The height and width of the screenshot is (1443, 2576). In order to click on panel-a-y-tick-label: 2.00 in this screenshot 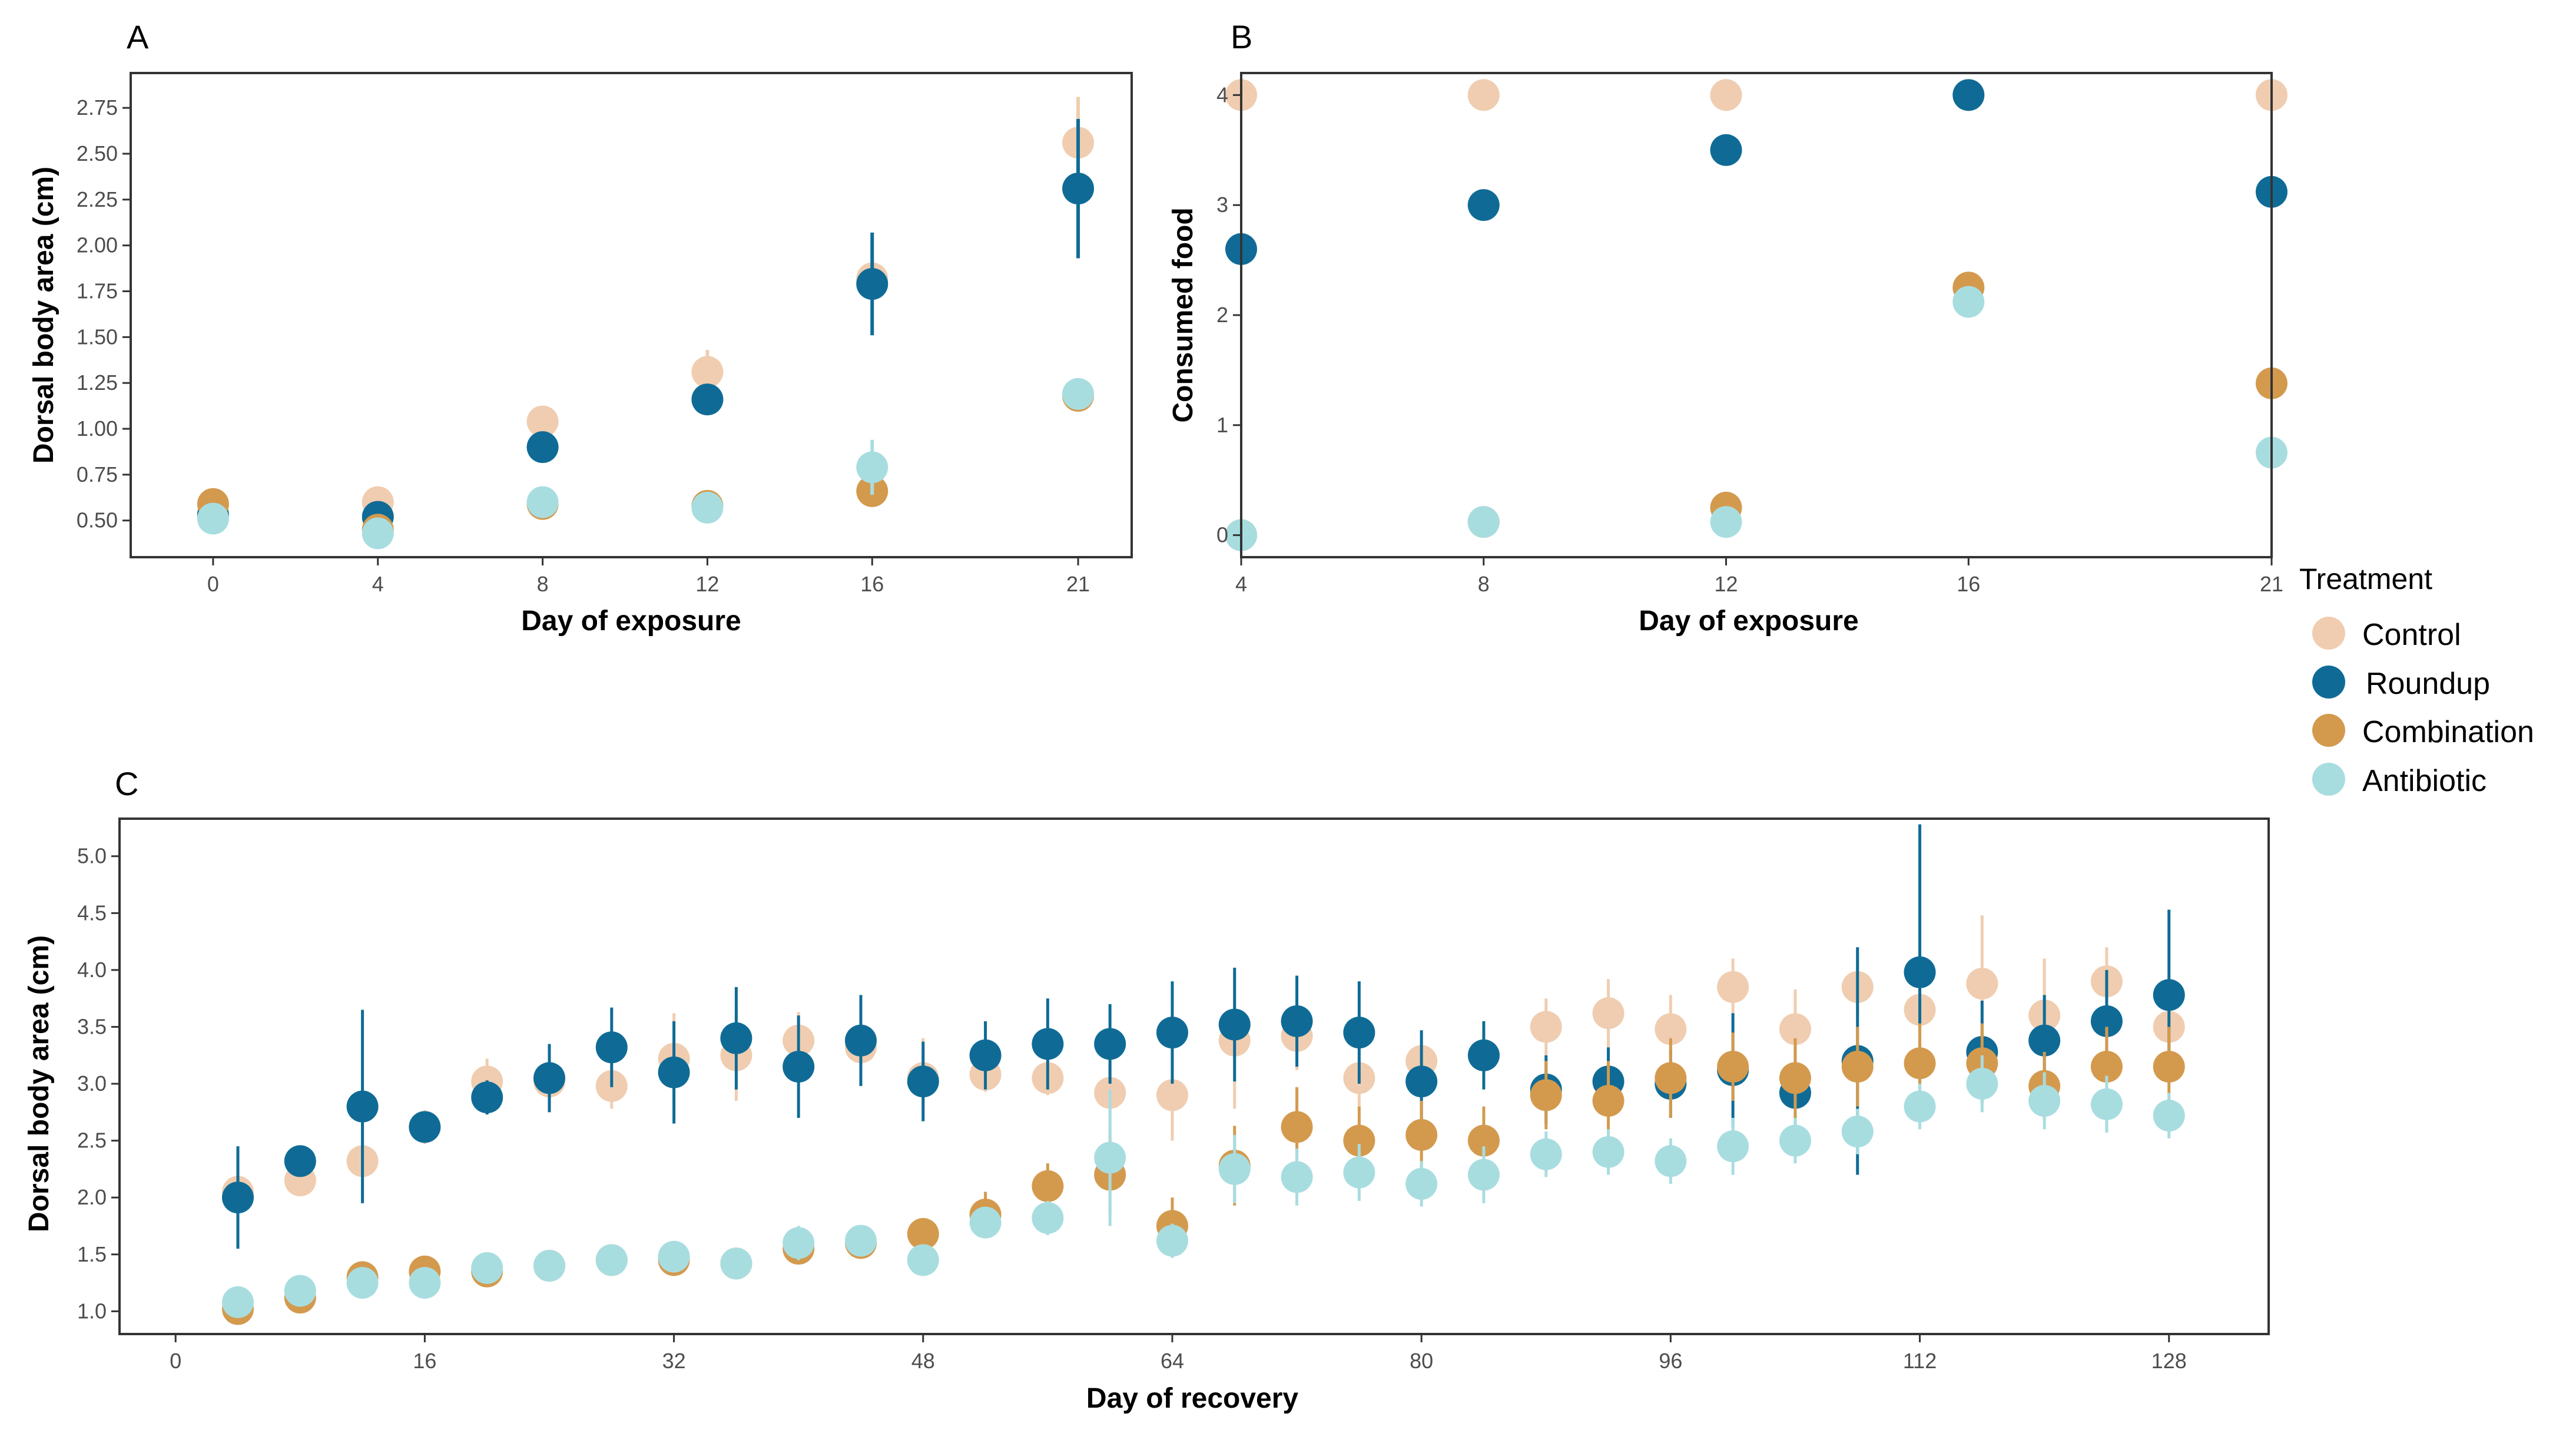, I will do `click(97, 245)`.